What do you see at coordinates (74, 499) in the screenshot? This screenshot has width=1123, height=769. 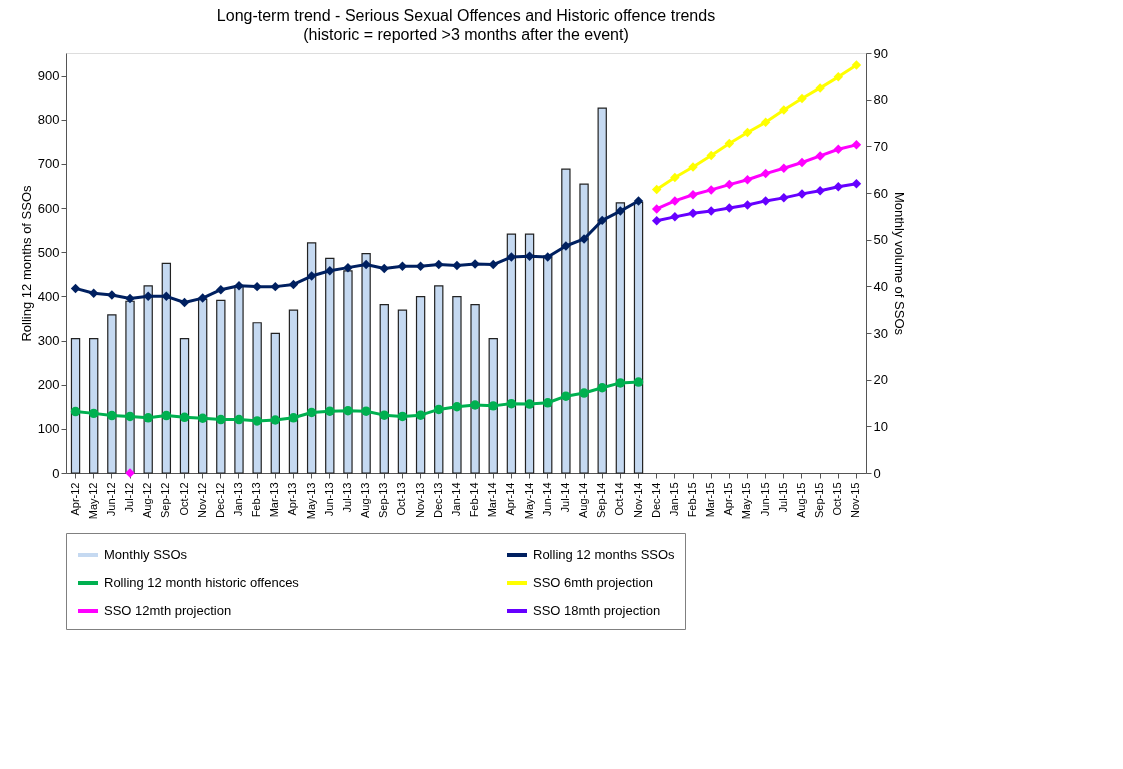 I see `x-tick-label: Apr-12` at bounding box center [74, 499].